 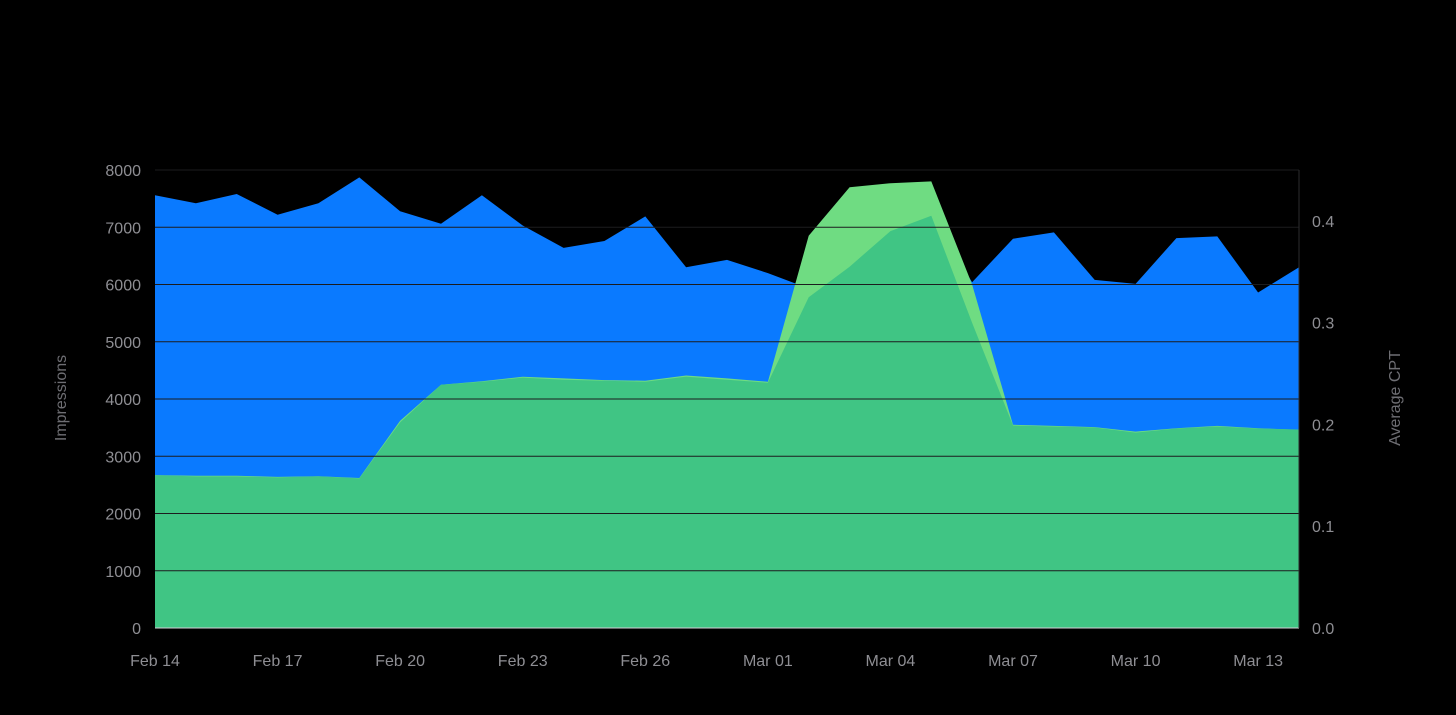 I want to click on left-axis-ticks: 0 1000 2000 3000 4000 5000 6000 7000 8000, so click(x=123, y=400).